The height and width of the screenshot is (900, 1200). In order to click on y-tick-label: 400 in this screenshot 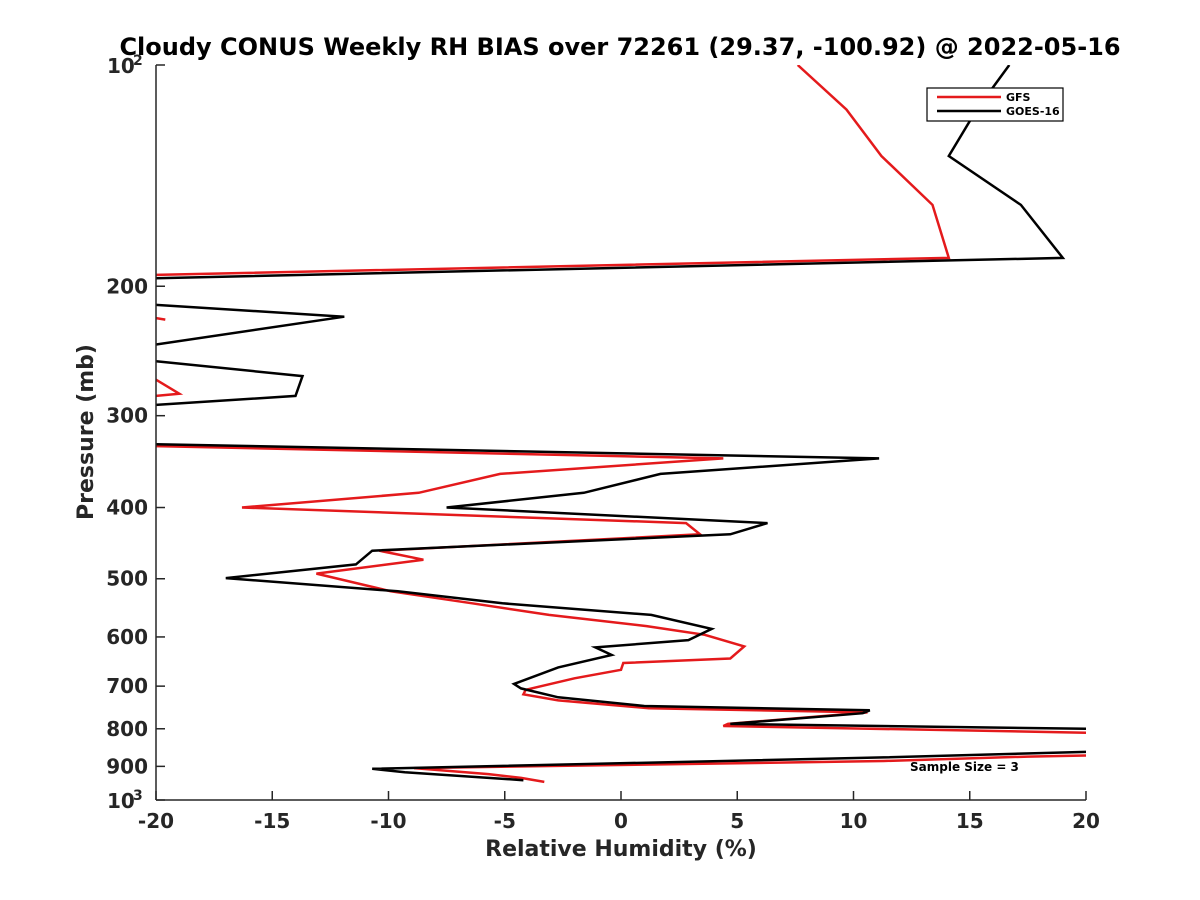, I will do `click(127, 508)`.